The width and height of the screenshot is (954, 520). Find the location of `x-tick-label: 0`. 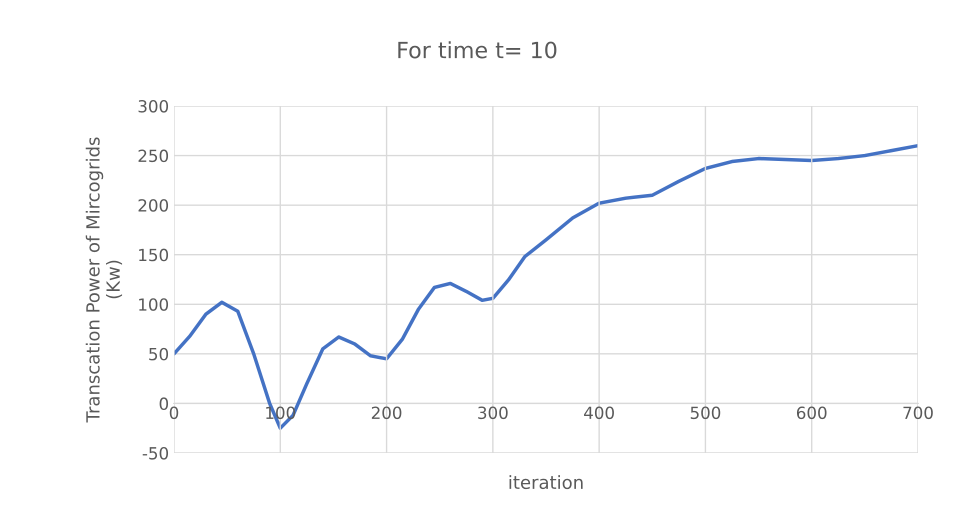

x-tick-label: 0 is located at coordinates (174, 413).